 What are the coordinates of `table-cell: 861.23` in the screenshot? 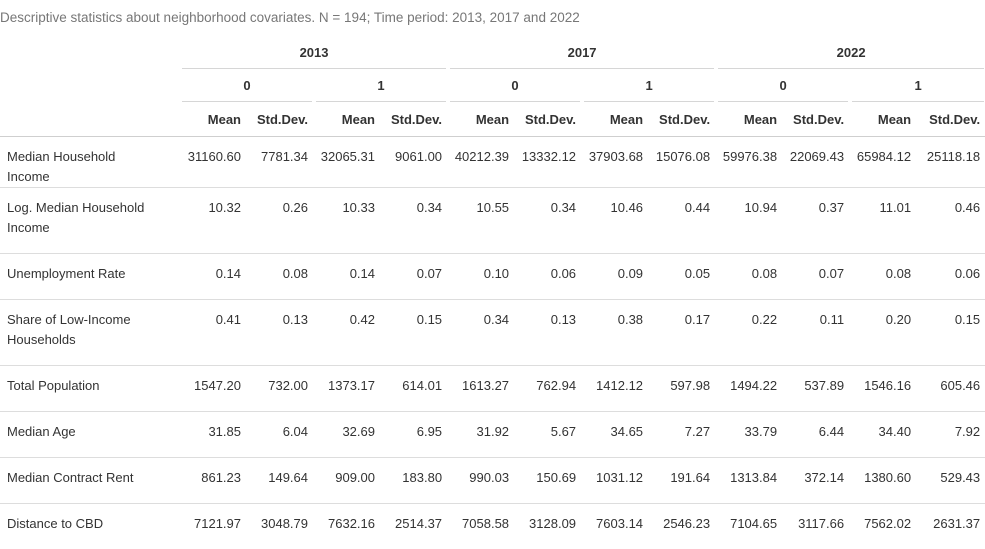 It's located at (213, 481).